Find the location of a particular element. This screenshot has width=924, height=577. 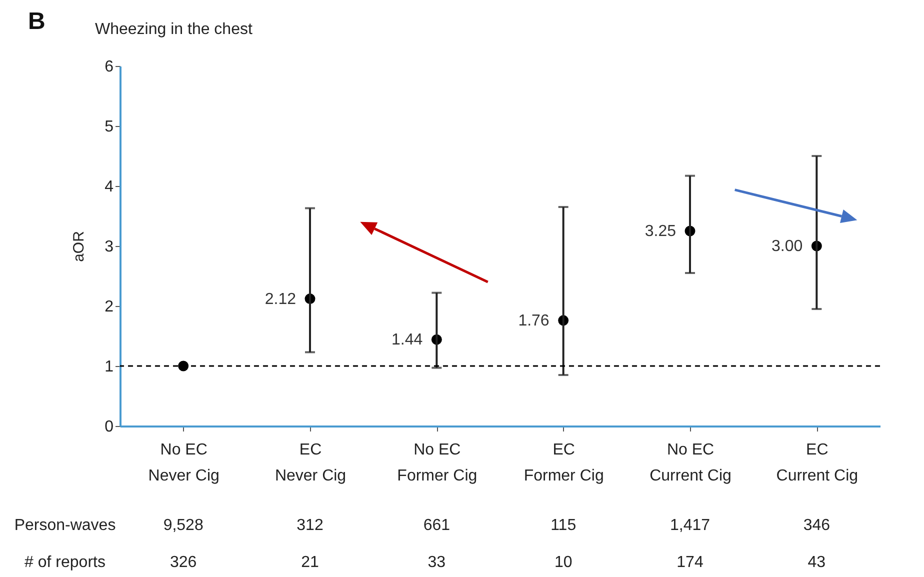

text: 312 is located at coordinates (310, 525).